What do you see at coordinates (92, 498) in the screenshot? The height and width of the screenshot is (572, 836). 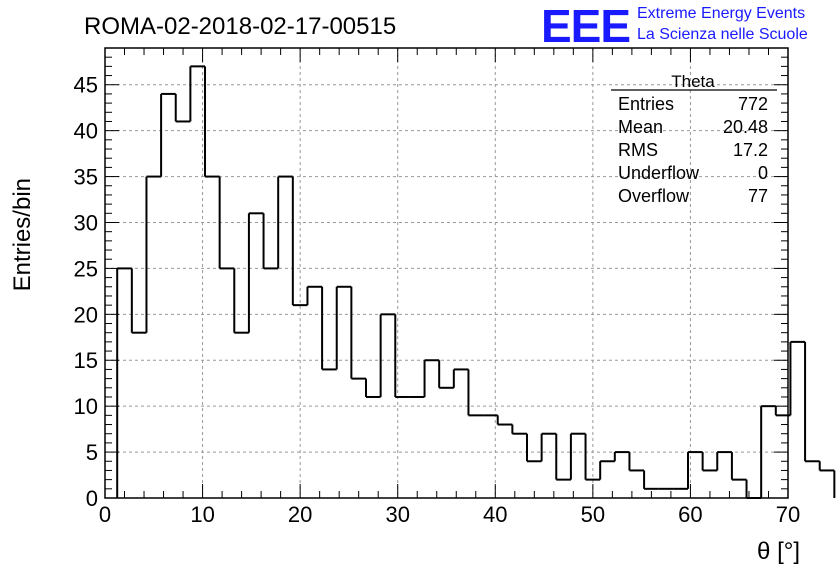 I see `y-tick-label: 0` at bounding box center [92, 498].